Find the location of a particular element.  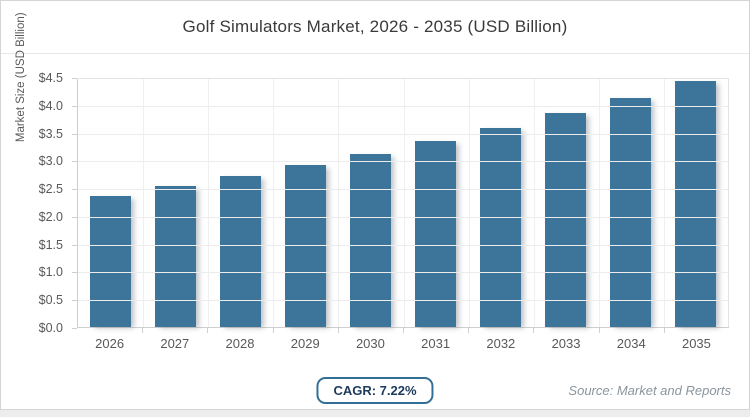

y-tick-label: $2.0 is located at coordinates (50, 216).